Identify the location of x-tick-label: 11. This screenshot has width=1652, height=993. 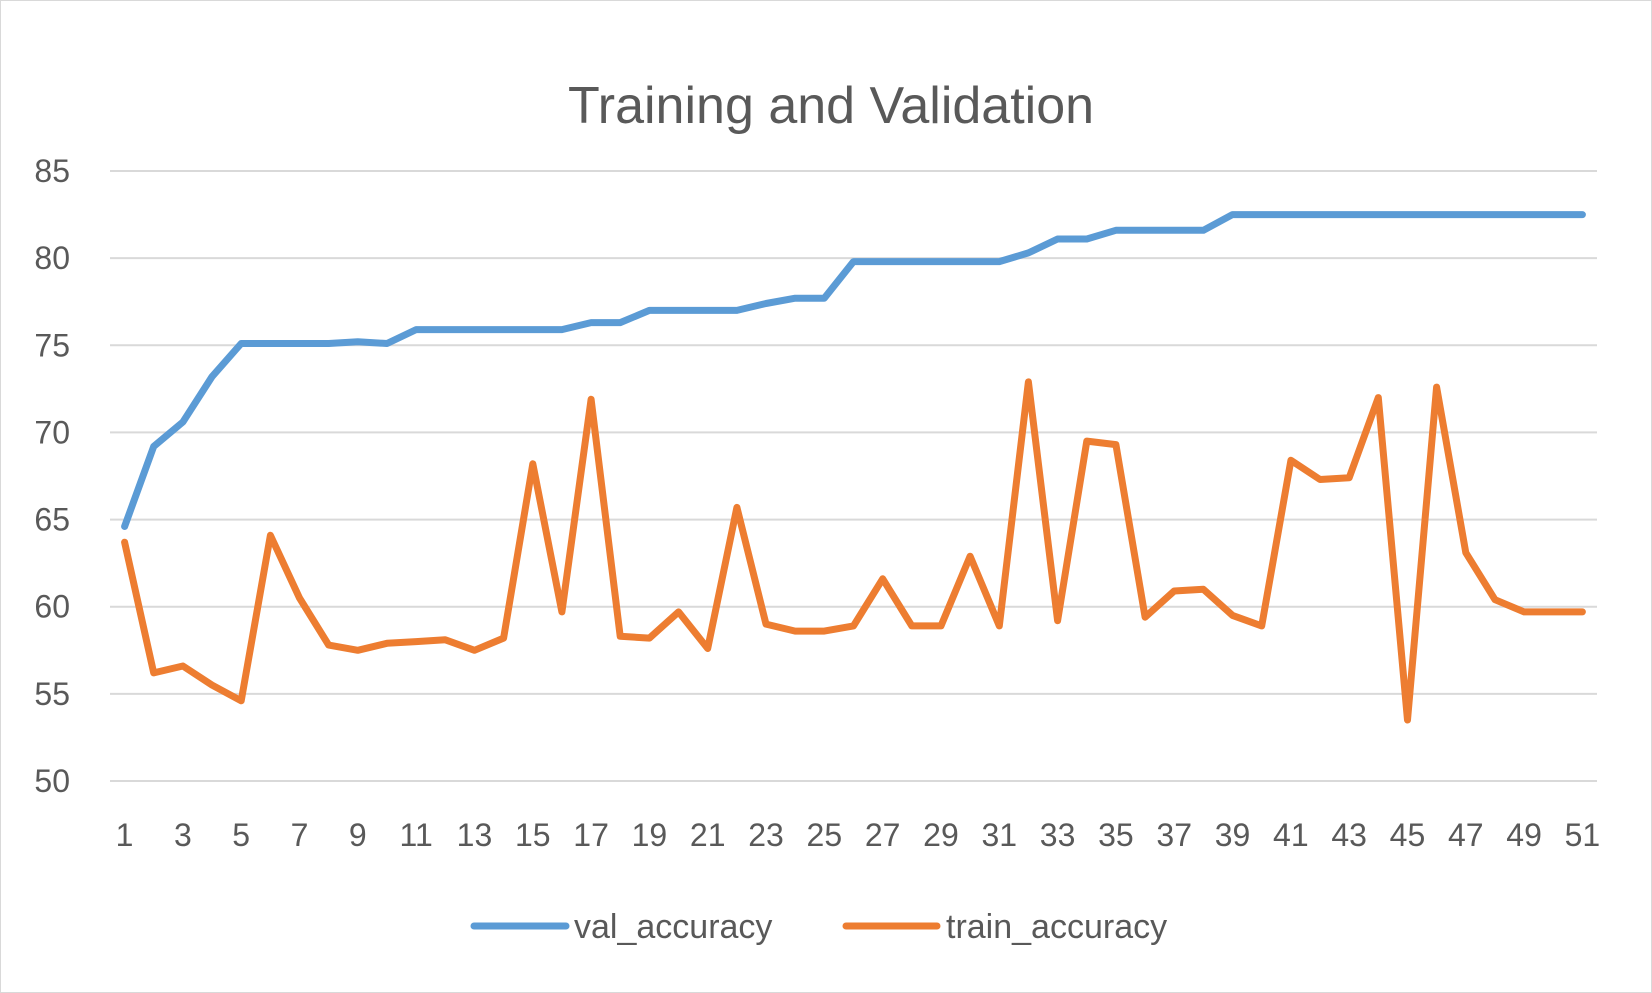
(416, 835).